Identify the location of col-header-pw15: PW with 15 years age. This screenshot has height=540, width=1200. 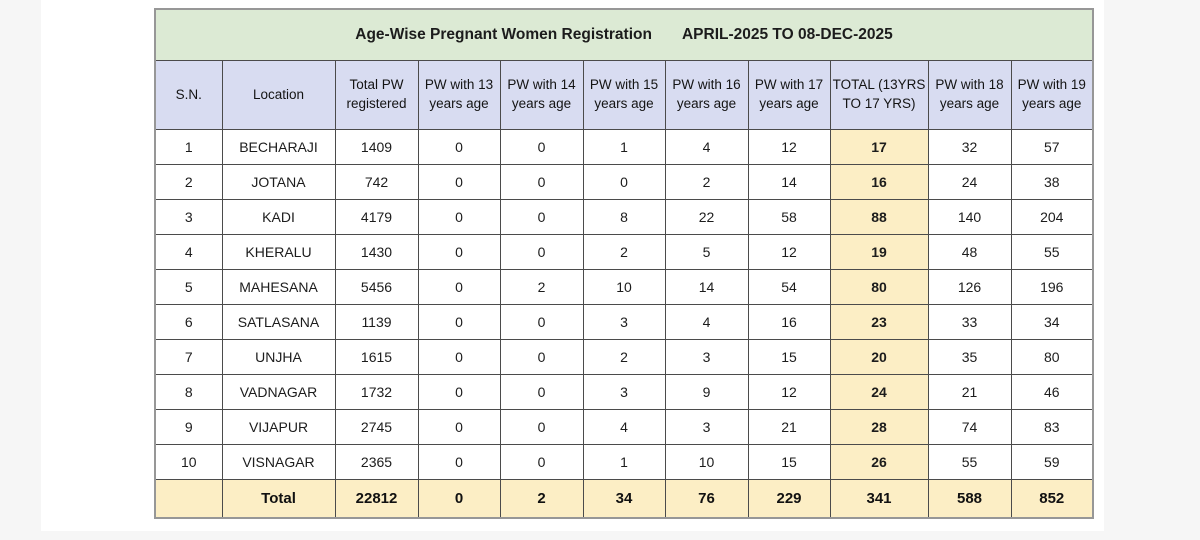
(624, 95).